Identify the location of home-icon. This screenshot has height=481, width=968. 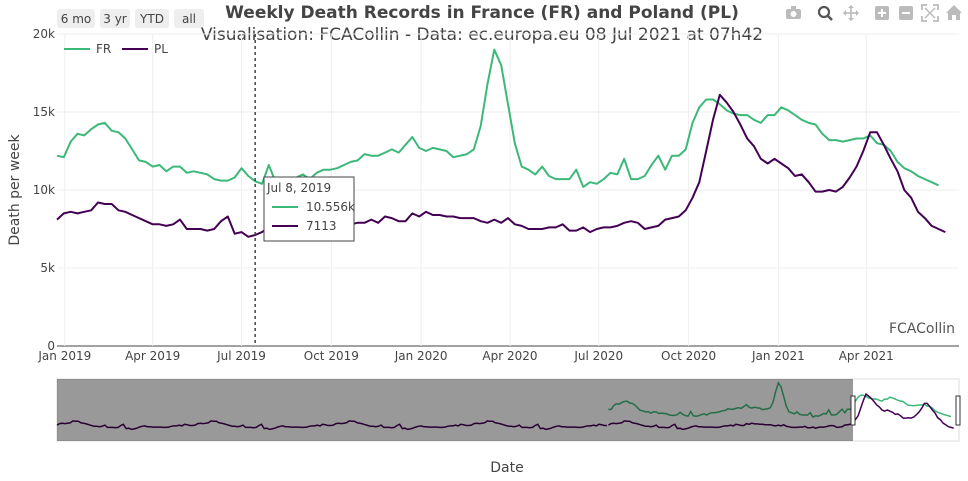
(954, 12).